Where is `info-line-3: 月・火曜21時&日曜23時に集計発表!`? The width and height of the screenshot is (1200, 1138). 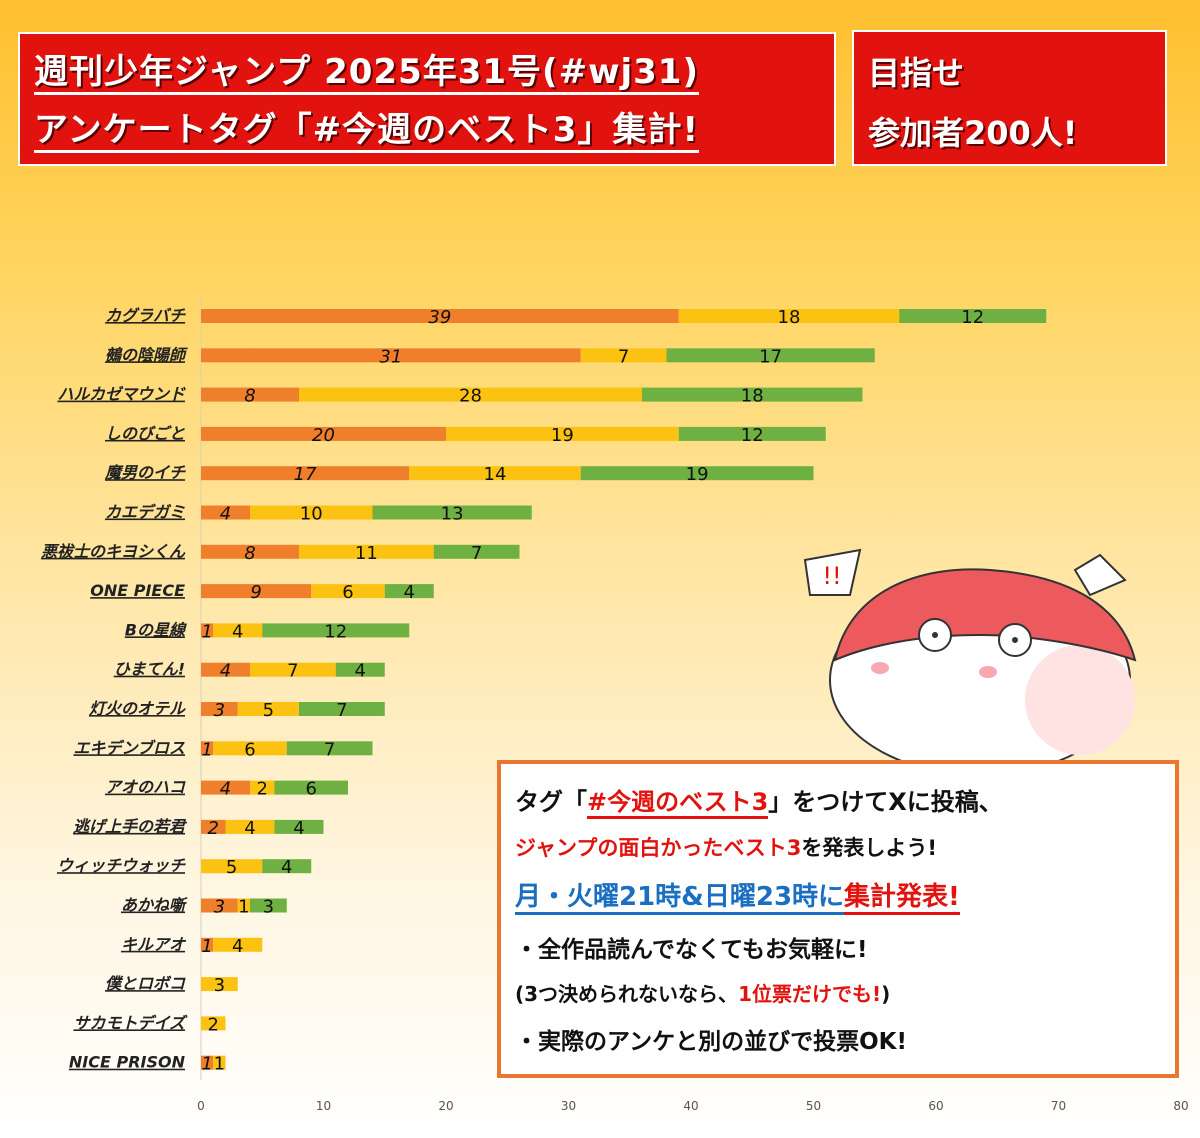 info-line-3: 月・火曜21時&日曜23時に集計発表! is located at coordinates (737, 895).